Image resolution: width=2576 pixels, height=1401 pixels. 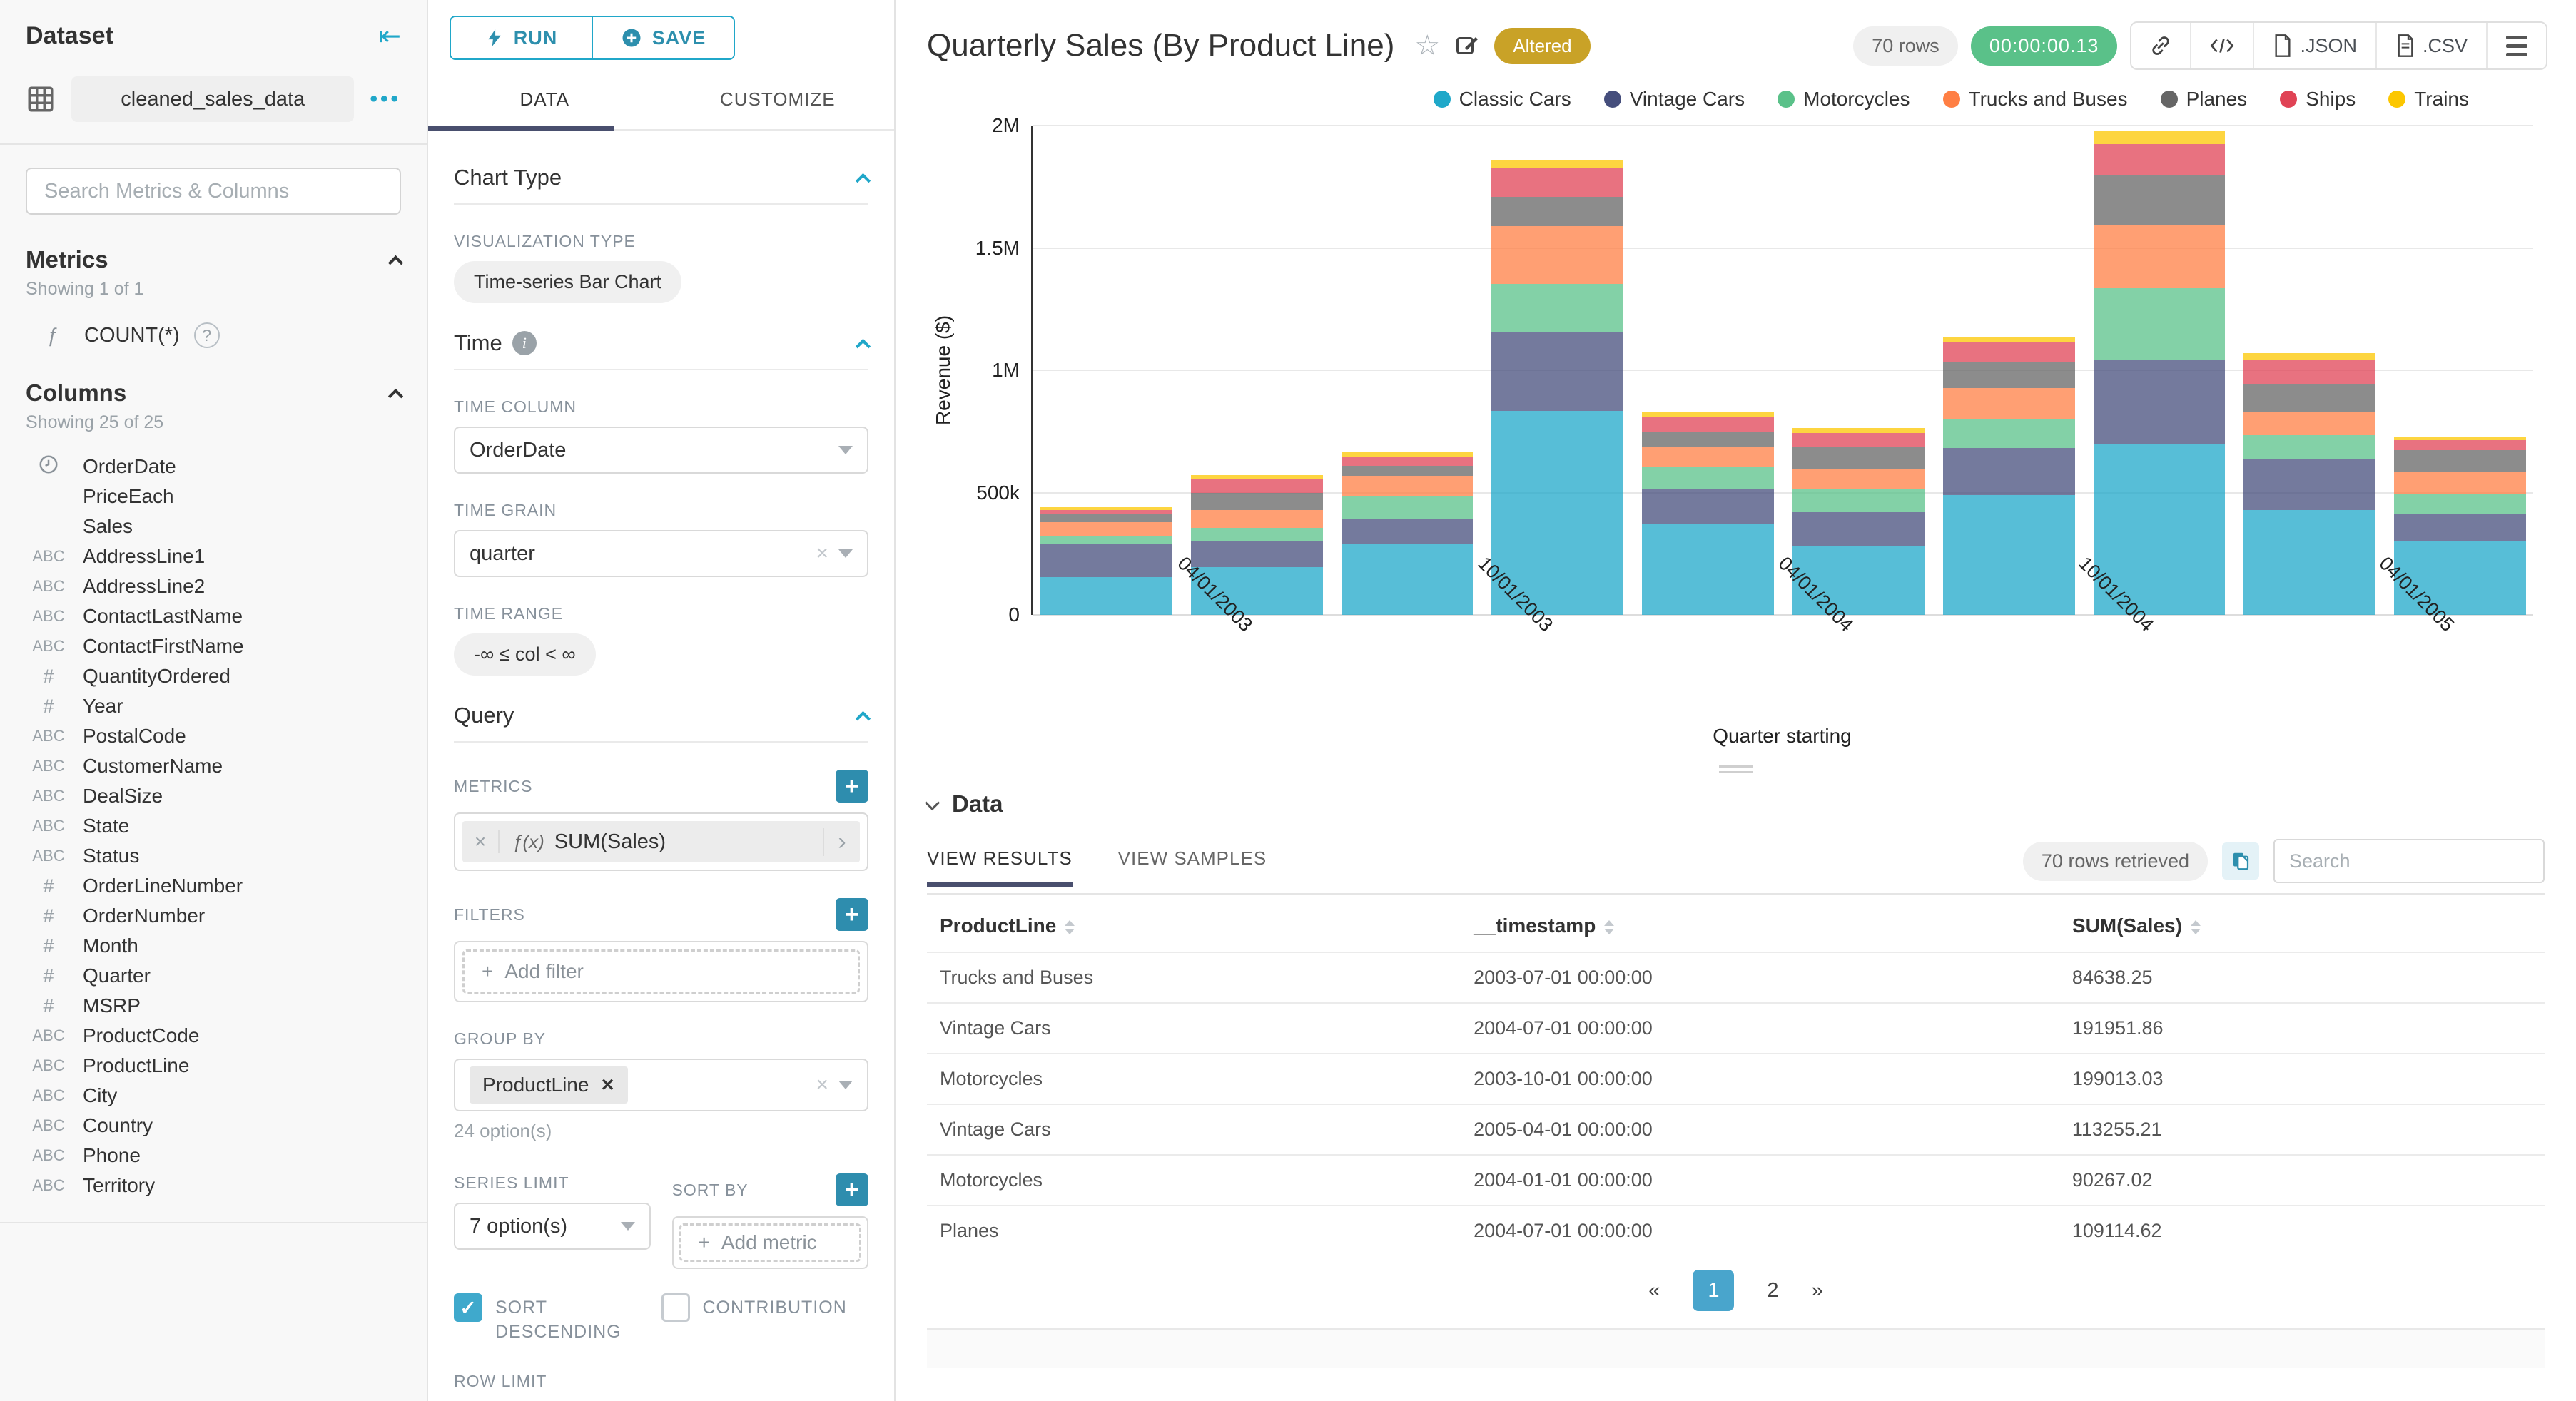 I want to click on column-item: ABC City, so click(x=213, y=1096).